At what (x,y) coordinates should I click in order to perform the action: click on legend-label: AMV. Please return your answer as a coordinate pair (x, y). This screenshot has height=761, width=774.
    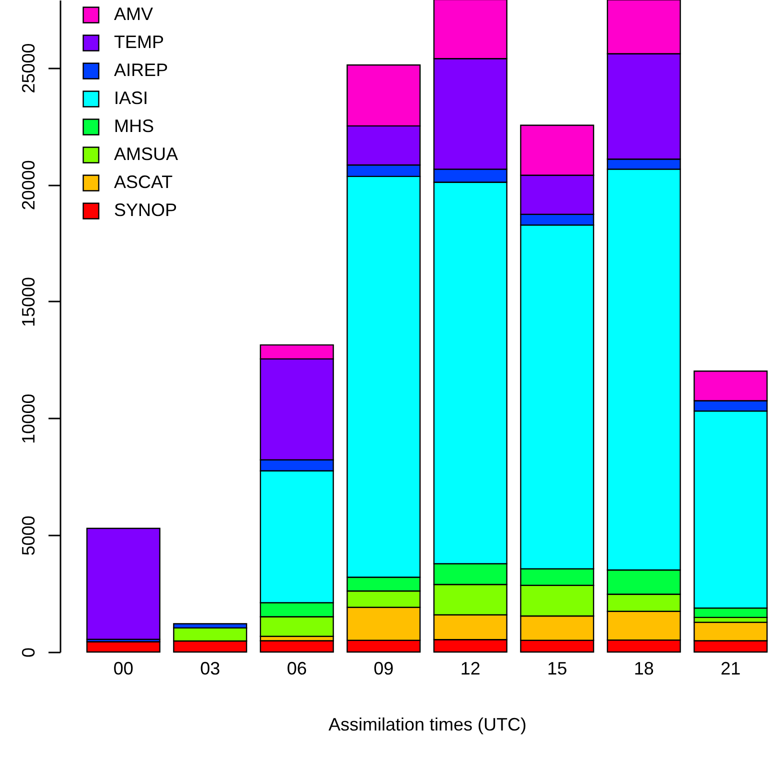
    Looking at the image, I should click on (134, 14).